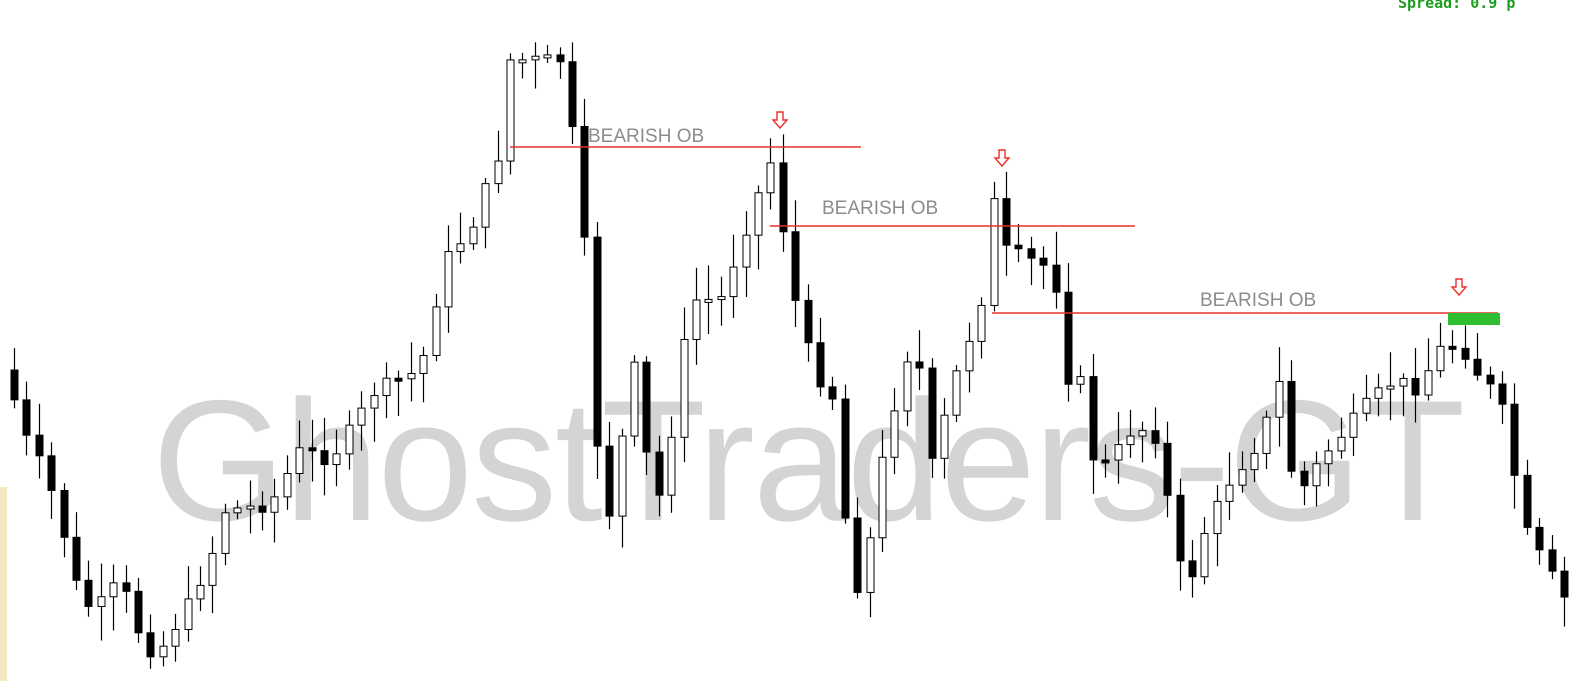 Image resolution: width=1571 pixels, height=681 pixels. I want to click on signal-zone, so click(1474, 319).